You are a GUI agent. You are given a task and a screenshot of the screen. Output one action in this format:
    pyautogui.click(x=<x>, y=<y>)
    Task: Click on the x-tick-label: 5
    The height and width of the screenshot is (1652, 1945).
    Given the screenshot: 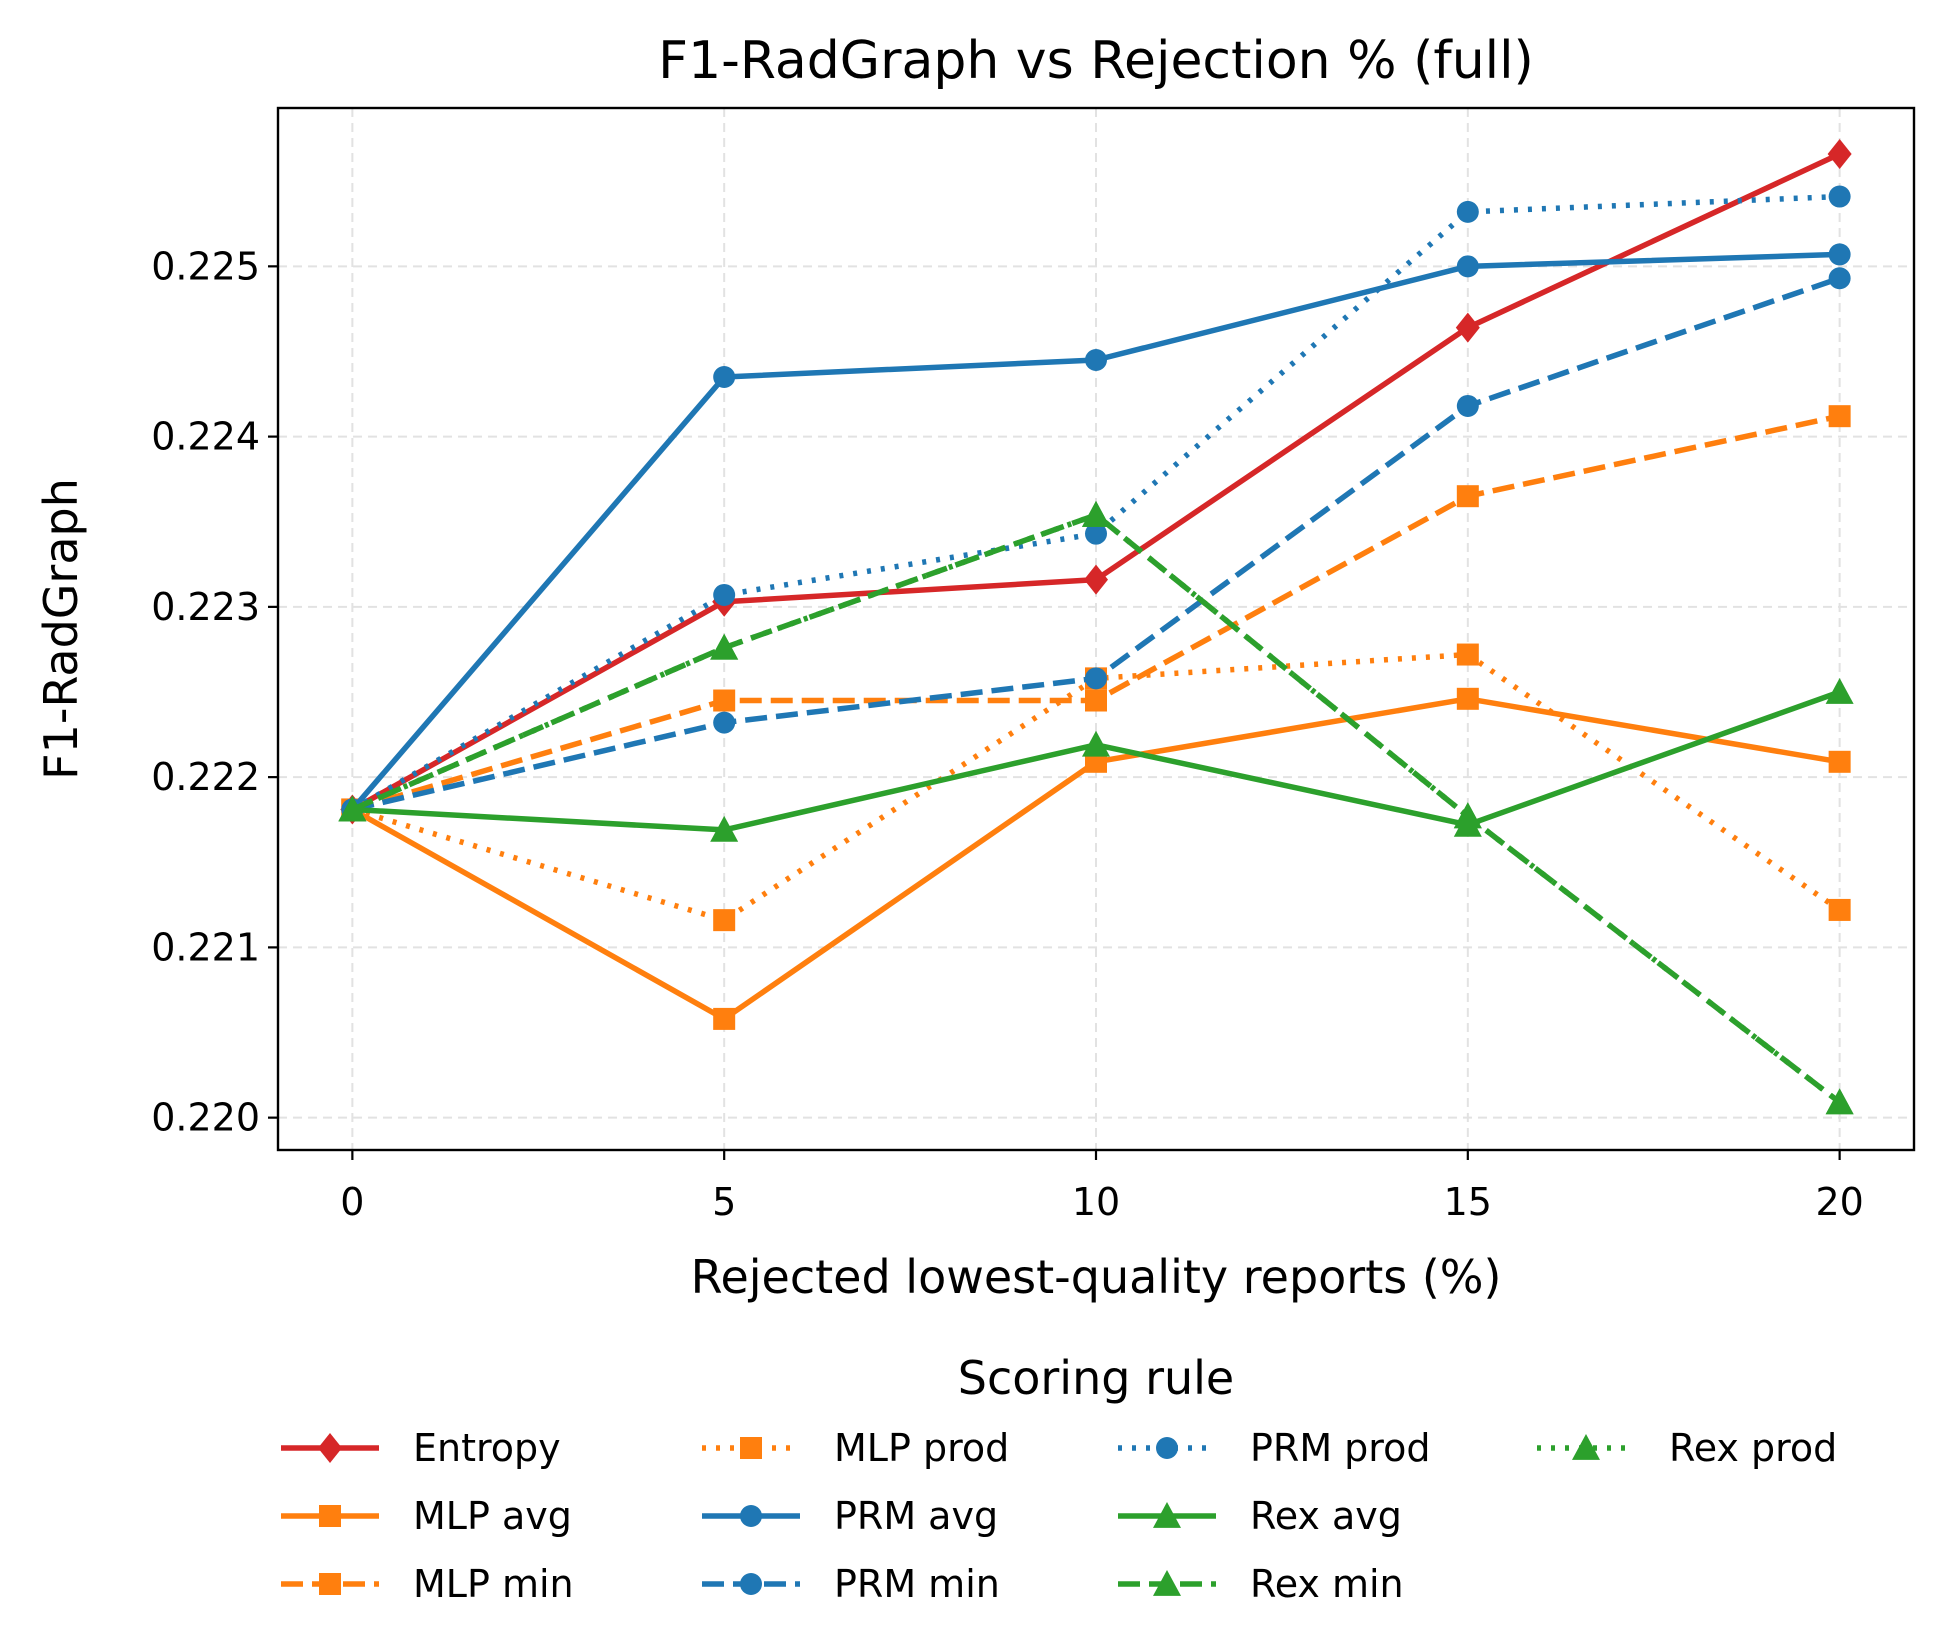 What is the action you would take?
    pyautogui.click(x=724, y=1202)
    